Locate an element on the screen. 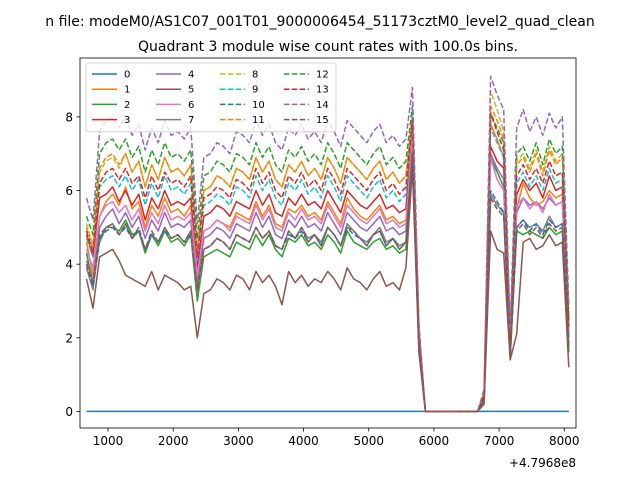 The height and width of the screenshot is (480, 640). legend-label-10: 10 is located at coordinates (258, 105).